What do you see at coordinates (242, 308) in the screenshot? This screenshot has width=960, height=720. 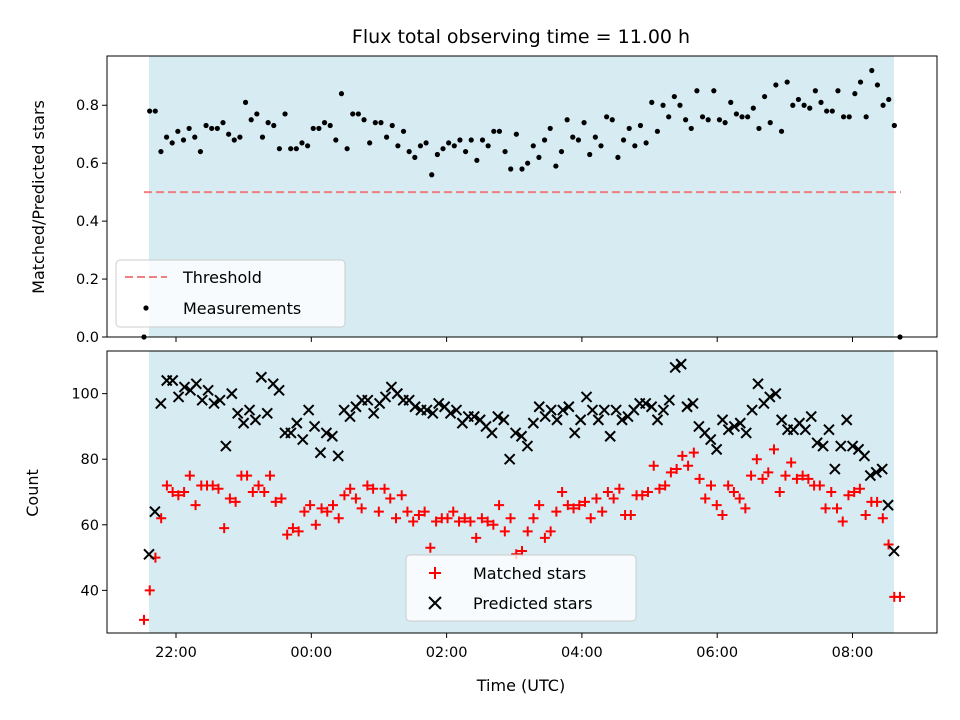 I see `measurements-legend-label: Measurements` at bounding box center [242, 308].